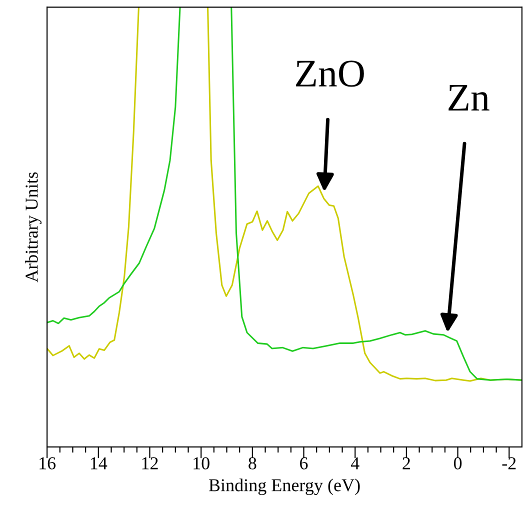 Image resolution: width=523 pixels, height=512 pixels. What do you see at coordinates (406, 463) in the screenshot?
I see `x-tick-label: 2` at bounding box center [406, 463].